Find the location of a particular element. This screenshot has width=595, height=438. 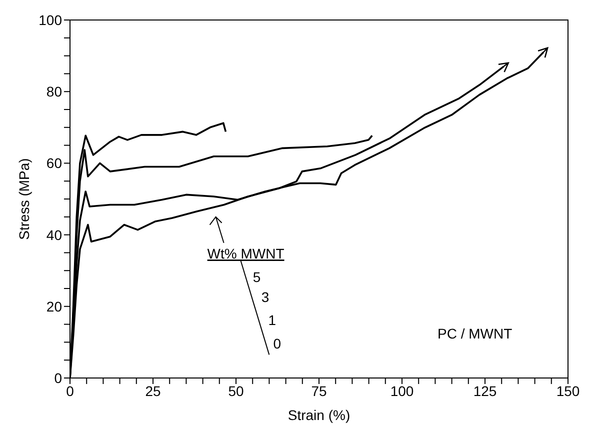

y-tick-label: 60 is located at coordinates (54, 163).